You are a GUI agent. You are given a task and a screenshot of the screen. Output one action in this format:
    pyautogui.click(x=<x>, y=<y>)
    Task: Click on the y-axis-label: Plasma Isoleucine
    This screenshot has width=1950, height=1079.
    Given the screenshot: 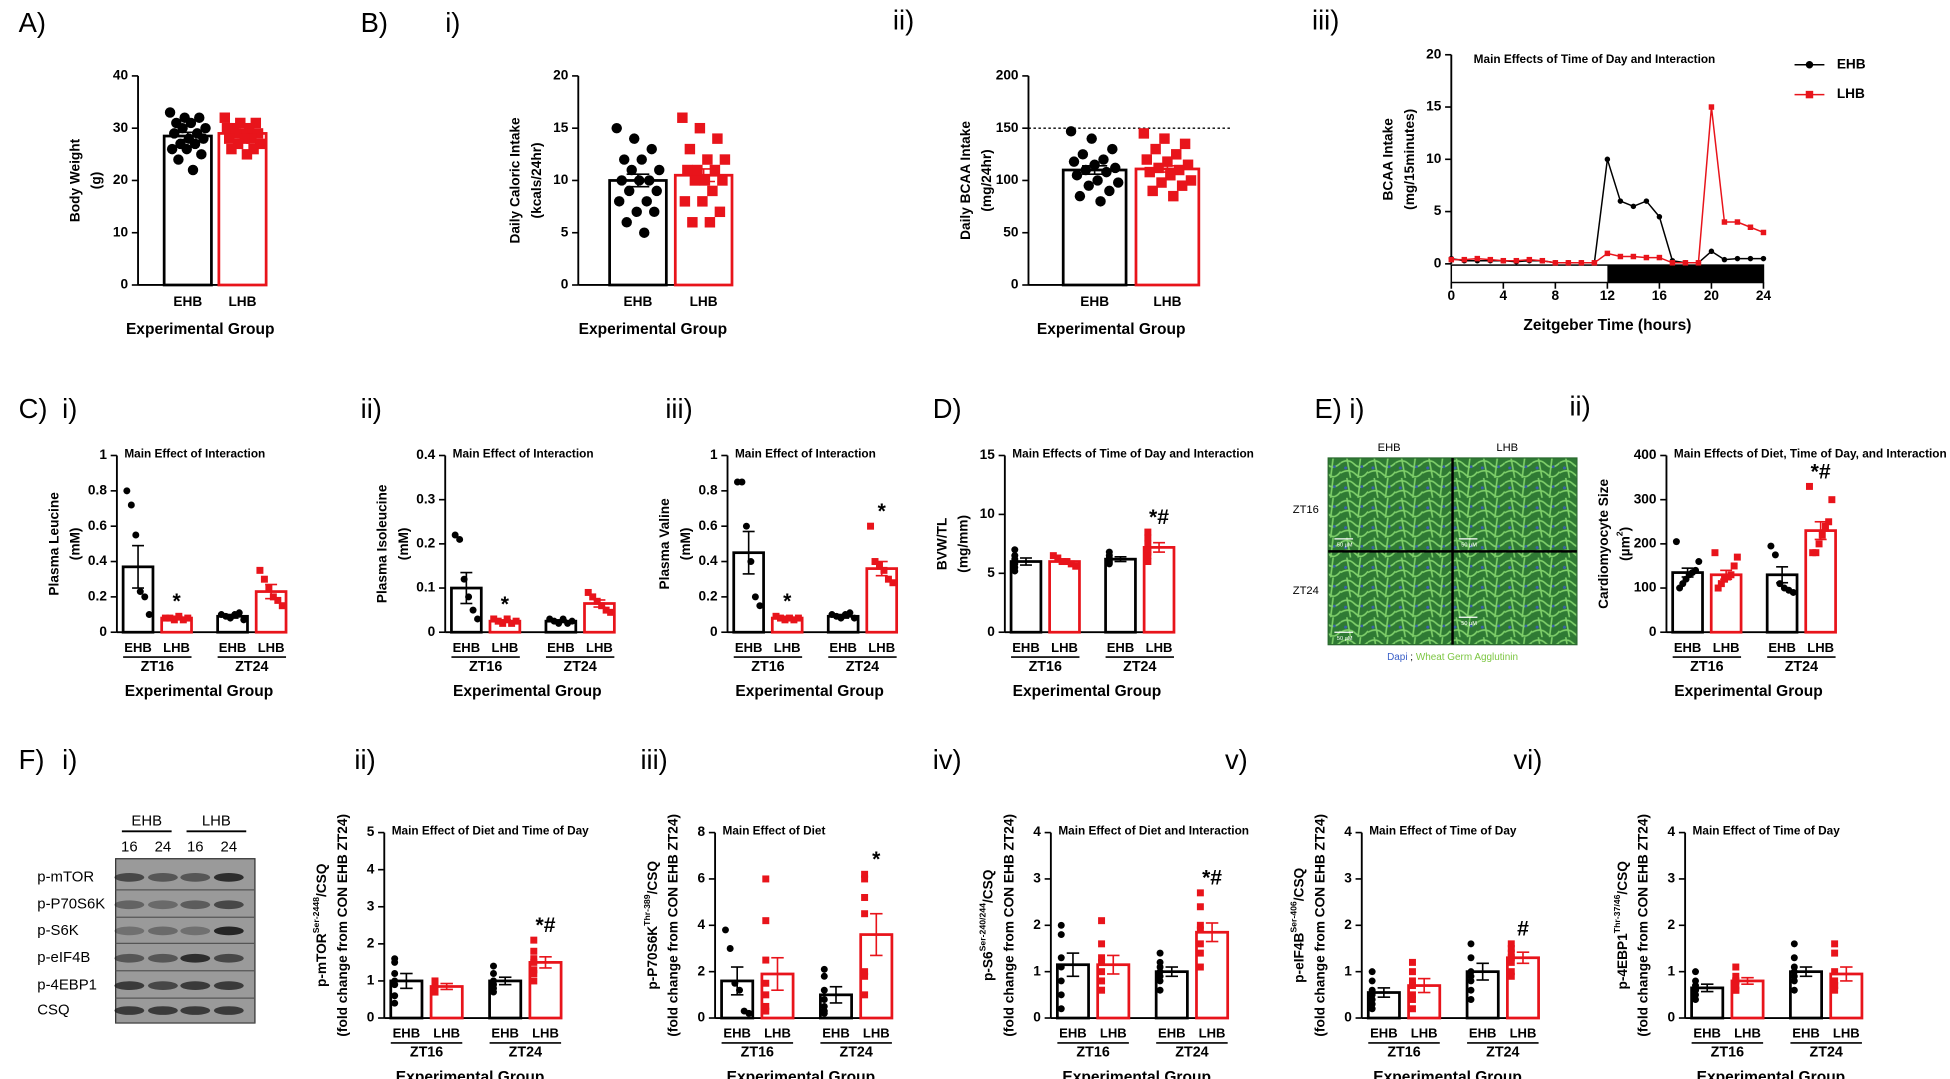 What is the action you would take?
    pyautogui.click(x=382, y=543)
    